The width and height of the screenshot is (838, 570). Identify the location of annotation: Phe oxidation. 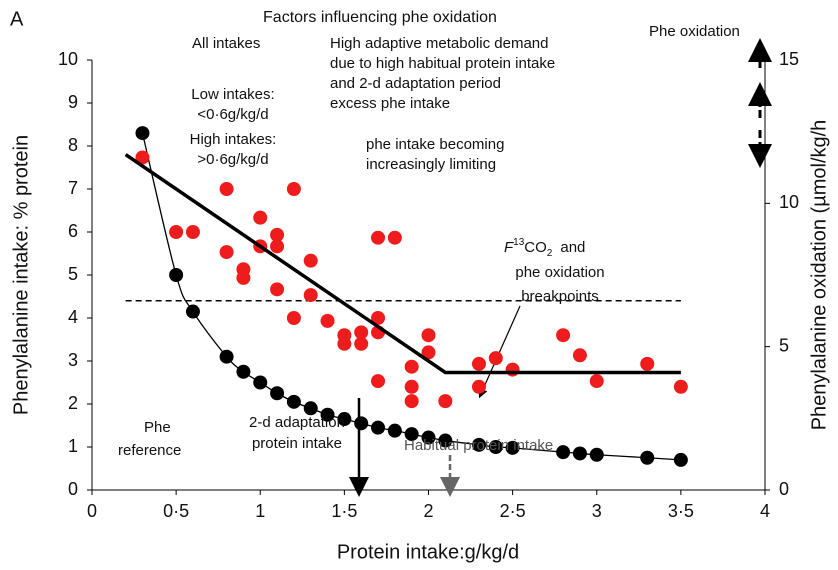
(694, 31).